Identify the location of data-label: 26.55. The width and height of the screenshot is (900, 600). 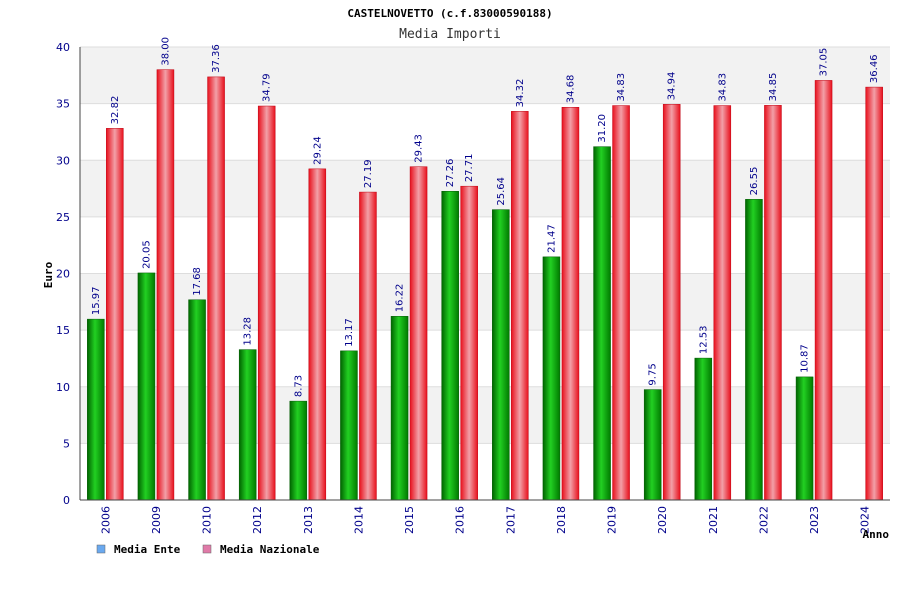
(754, 181).